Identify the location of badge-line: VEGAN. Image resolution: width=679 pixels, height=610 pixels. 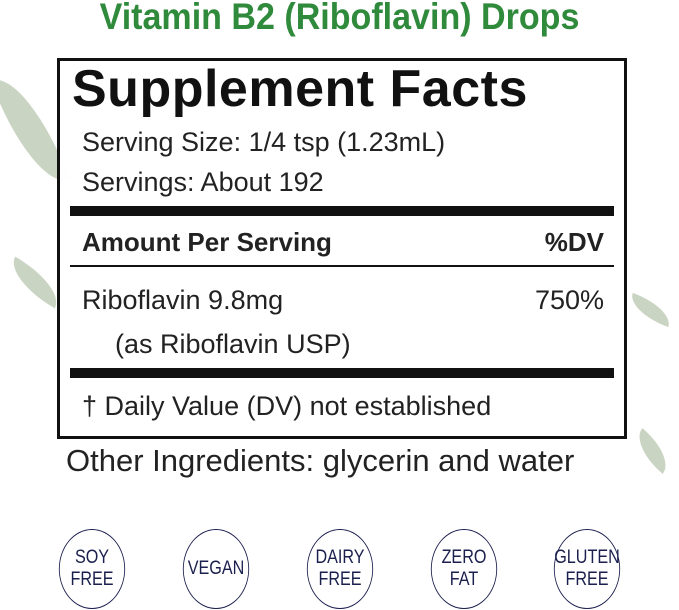
(216, 568).